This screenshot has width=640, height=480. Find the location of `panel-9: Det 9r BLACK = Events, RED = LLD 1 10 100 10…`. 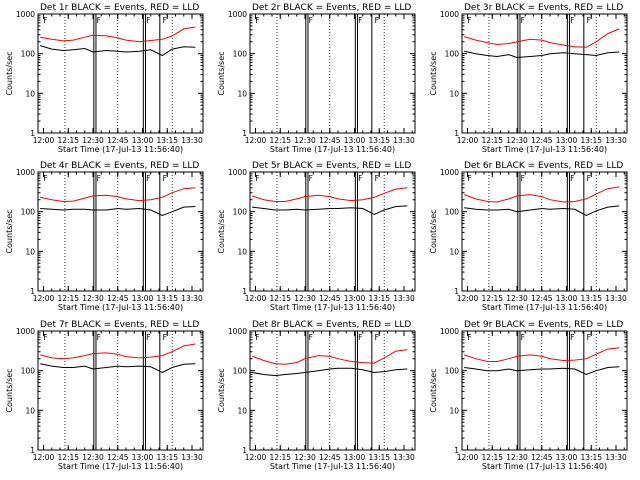

panel-9: Det 9r BLACK = Events, RED = LLD 1 10 100 10… is located at coordinates (528, 395).